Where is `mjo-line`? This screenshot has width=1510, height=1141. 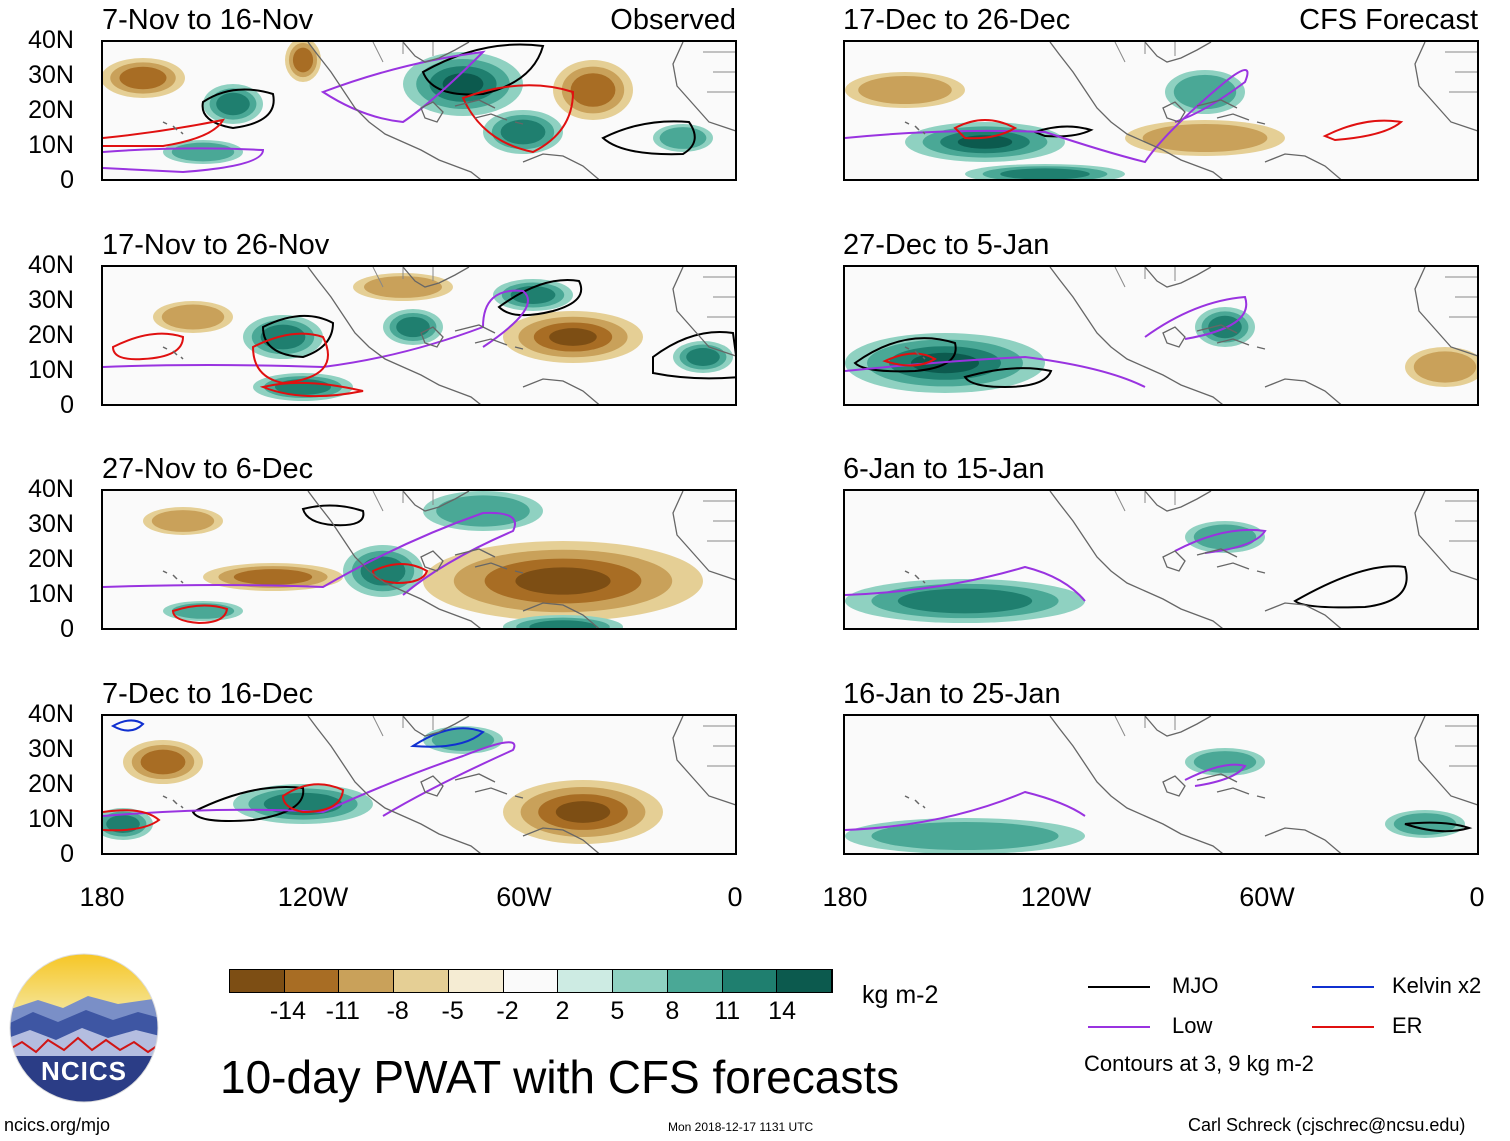 mjo-line is located at coordinates (1119, 987).